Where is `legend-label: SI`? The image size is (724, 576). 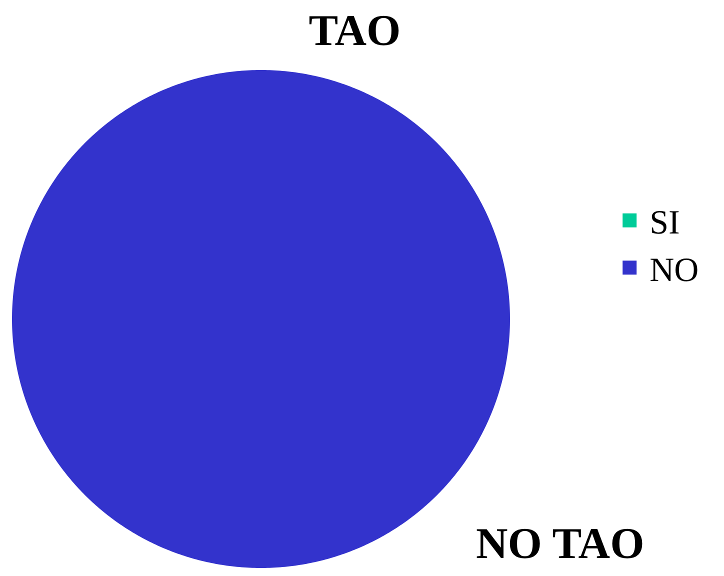
legend-label: SI is located at coordinates (665, 223).